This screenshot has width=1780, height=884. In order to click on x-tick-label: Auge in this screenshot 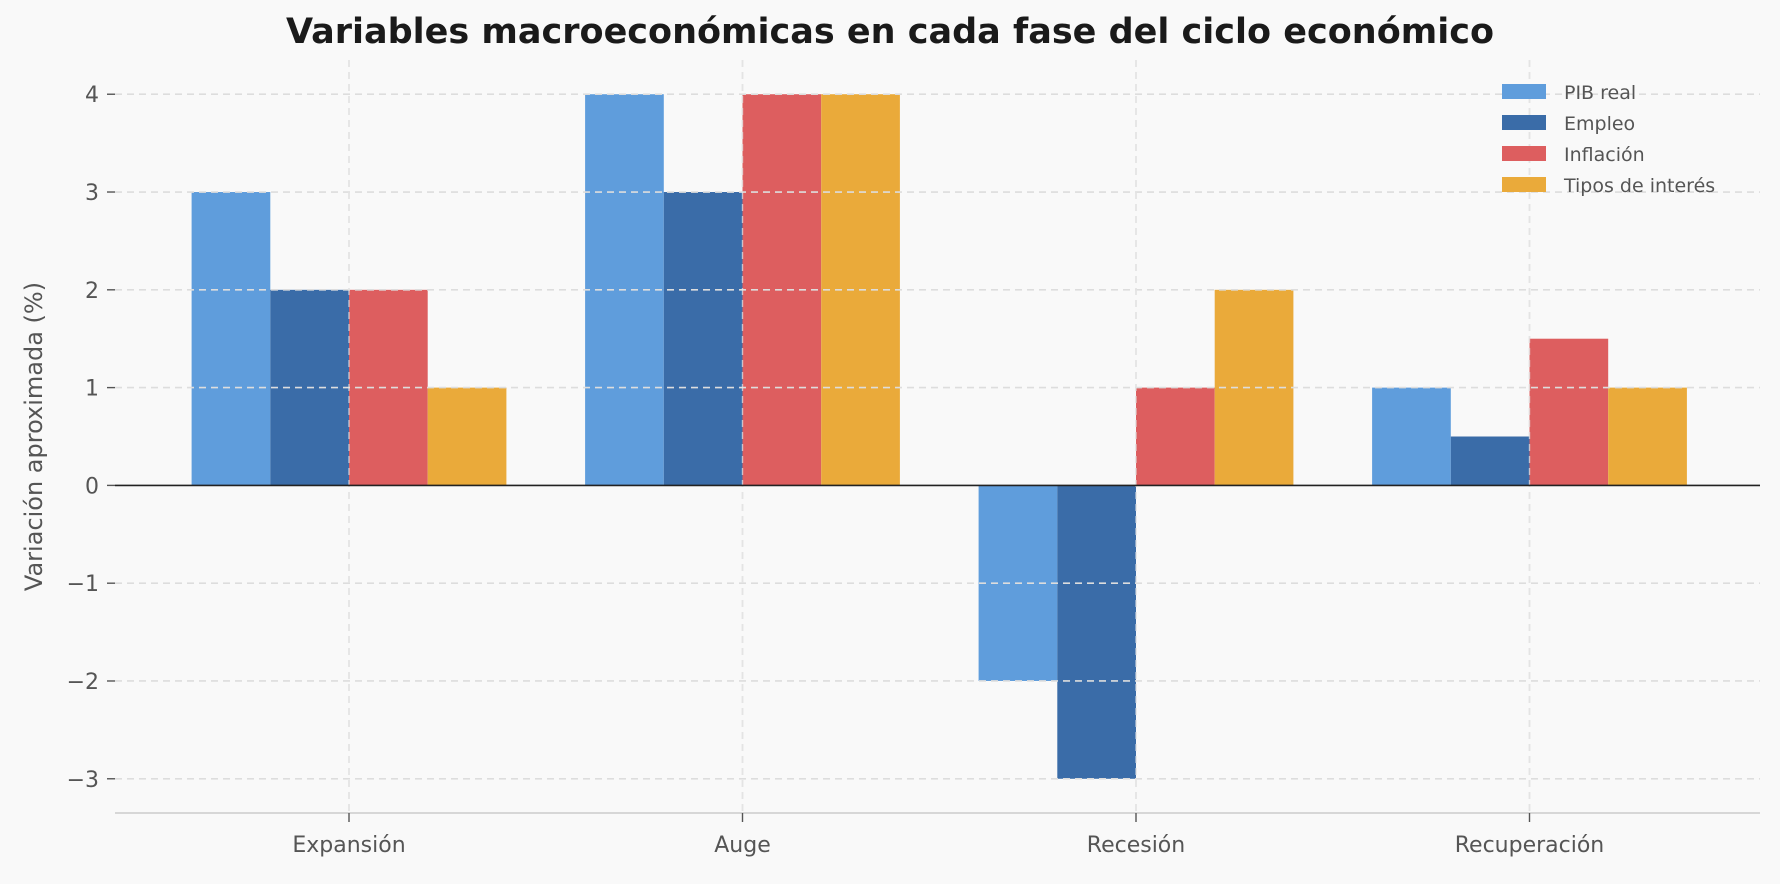, I will do `click(742, 845)`.